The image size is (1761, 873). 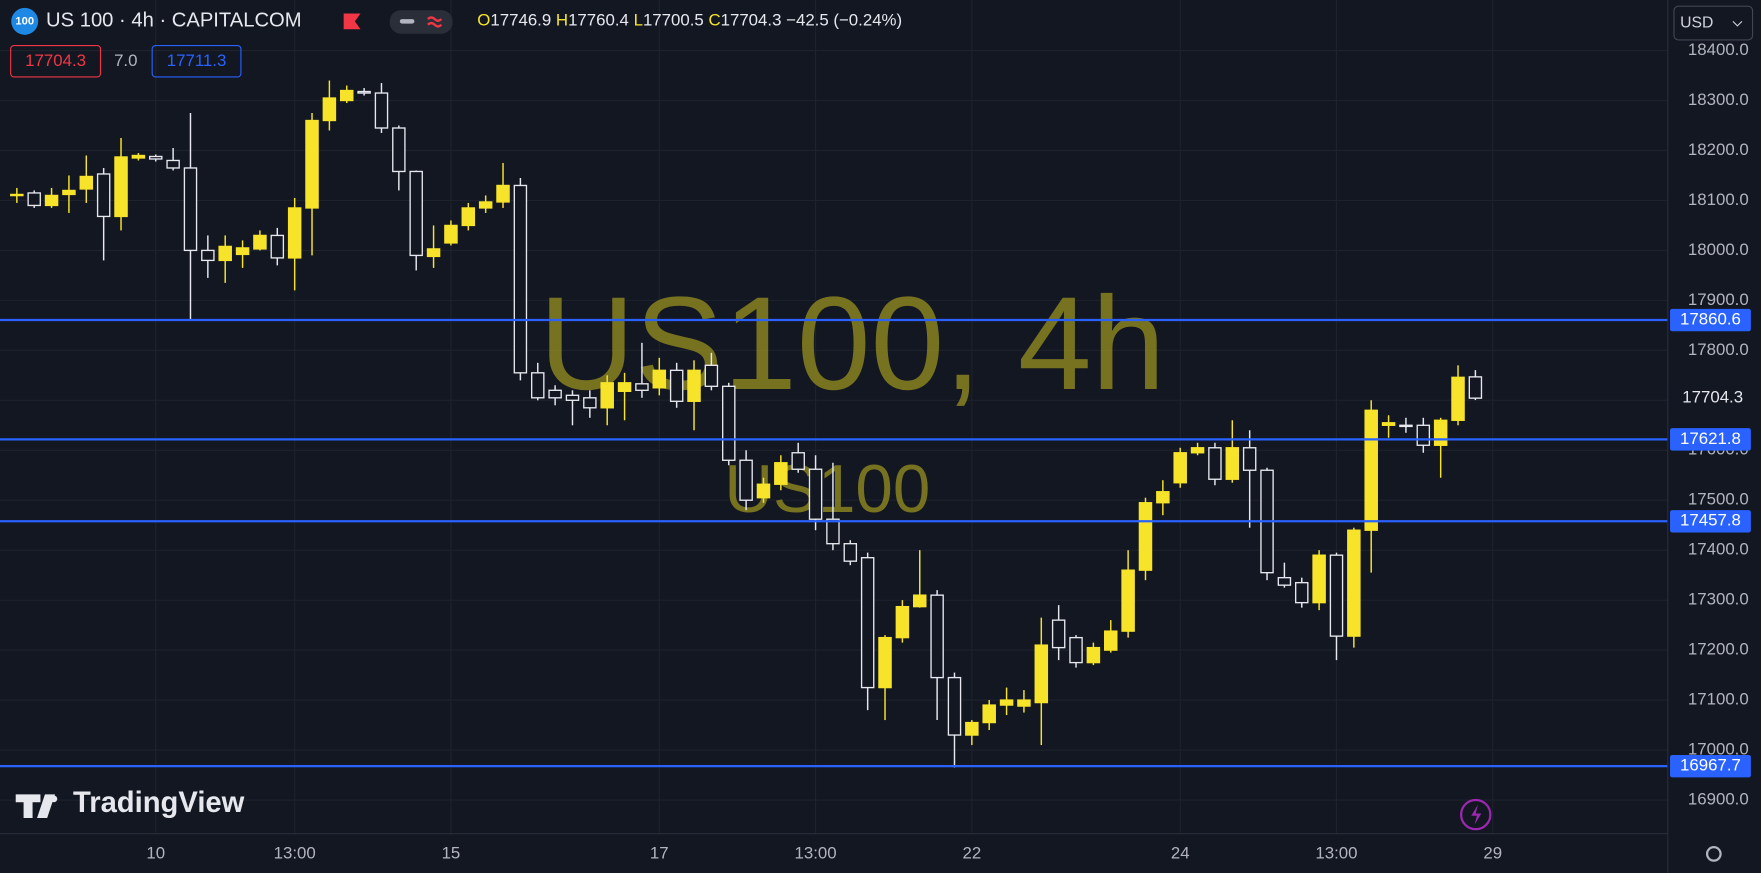 What do you see at coordinates (1696, 23) in the screenshot?
I see `currency-label: USD` at bounding box center [1696, 23].